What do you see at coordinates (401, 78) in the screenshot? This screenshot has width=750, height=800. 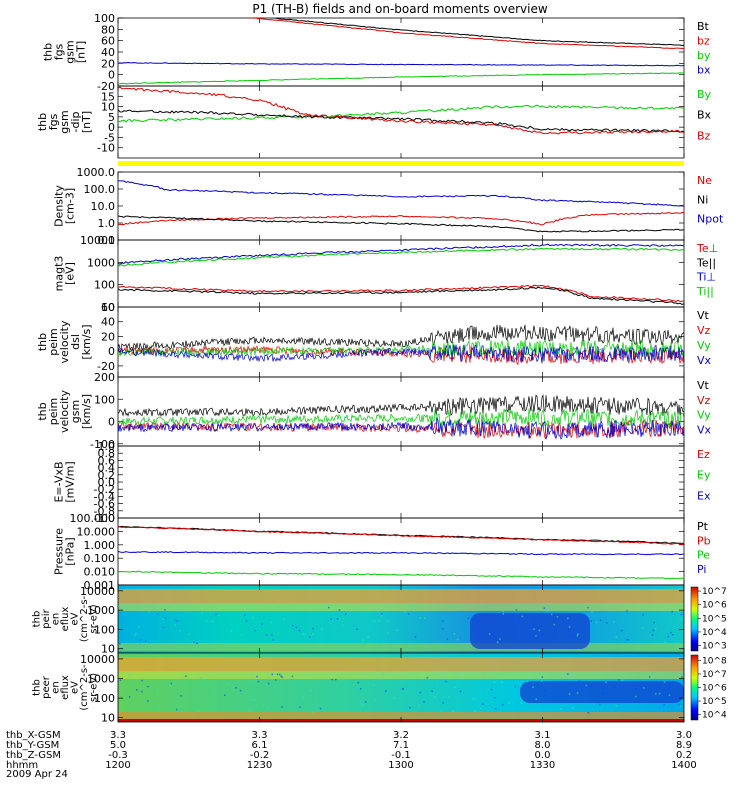 I see `series-line-by` at bounding box center [401, 78].